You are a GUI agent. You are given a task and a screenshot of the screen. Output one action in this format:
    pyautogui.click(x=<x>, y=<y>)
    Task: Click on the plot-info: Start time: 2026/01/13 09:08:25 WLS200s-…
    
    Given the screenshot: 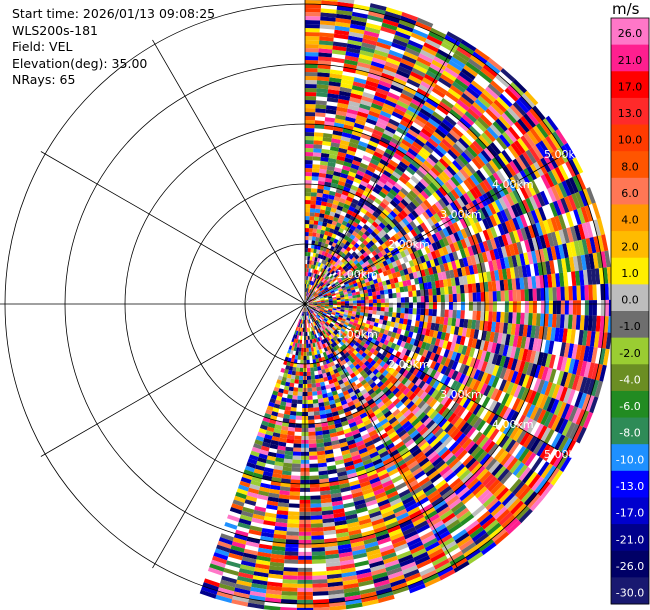 What is the action you would take?
    pyautogui.click(x=113, y=47)
    